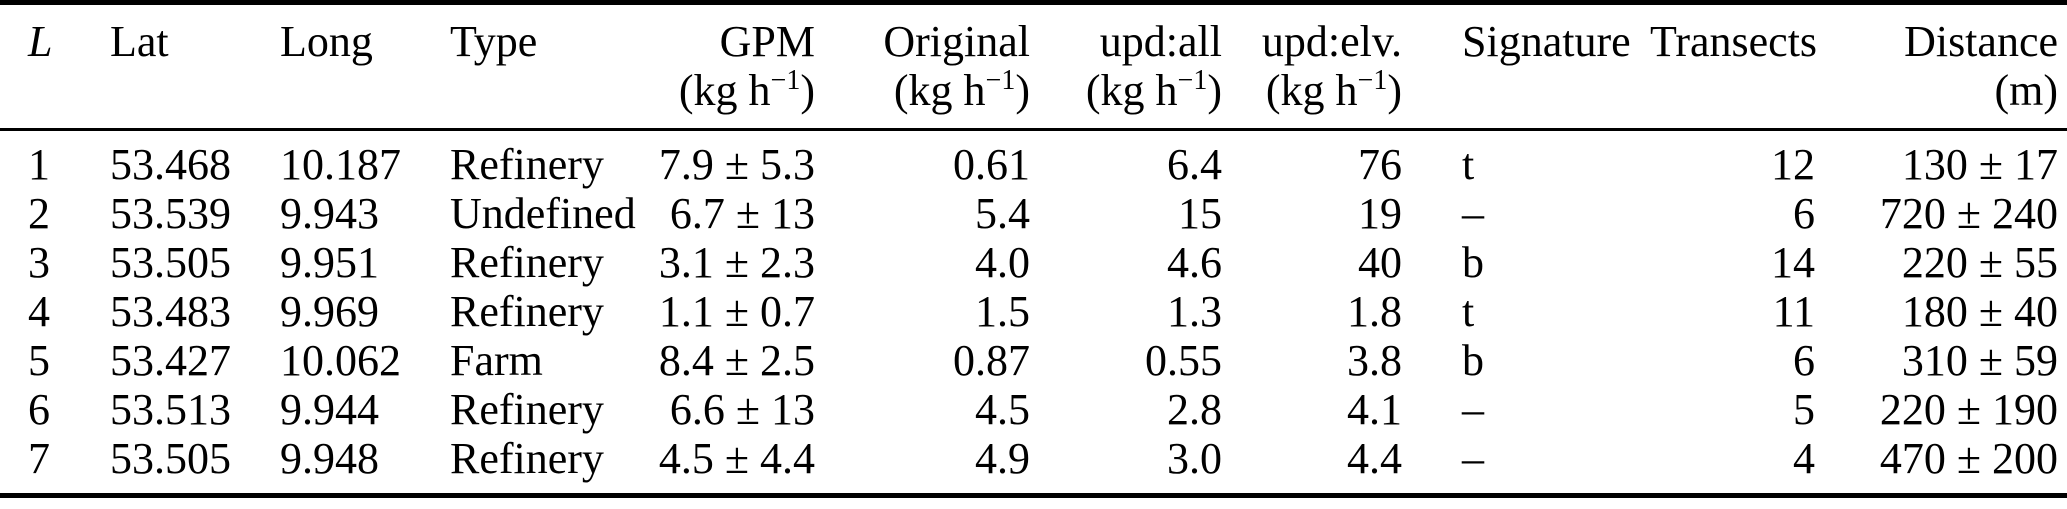  I want to click on table-cell: 310 ± 59, so click(1979, 360).